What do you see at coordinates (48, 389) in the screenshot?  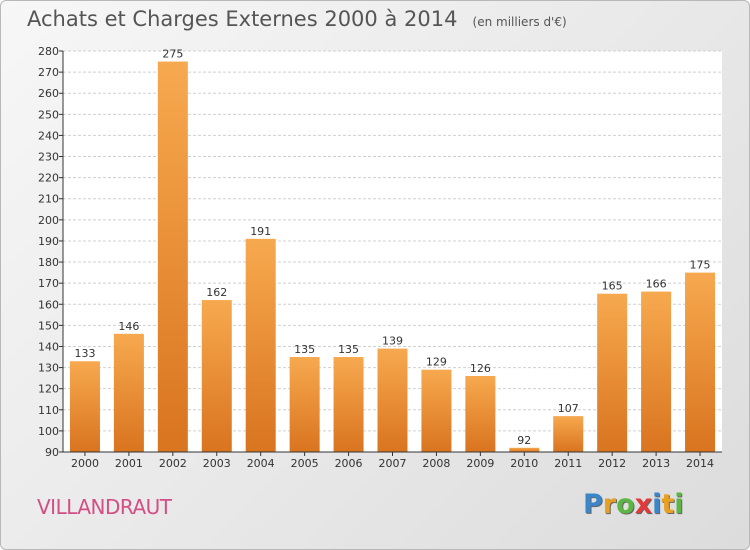 I see `y-tick-label: 120` at bounding box center [48, 389].